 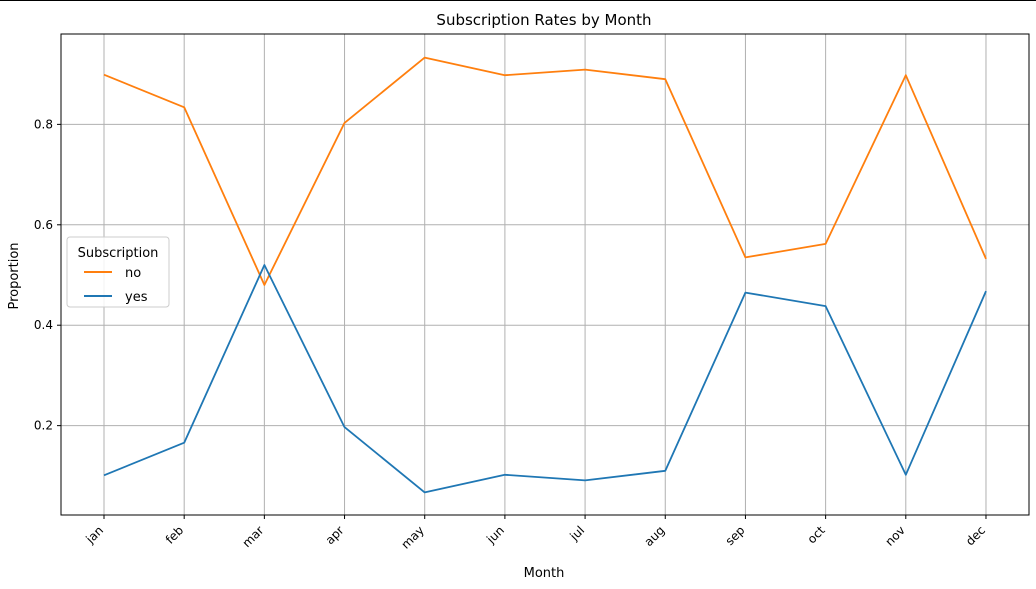 I want to click on chart-title: Subscription Rates by Month, so click(x=543, y=20).